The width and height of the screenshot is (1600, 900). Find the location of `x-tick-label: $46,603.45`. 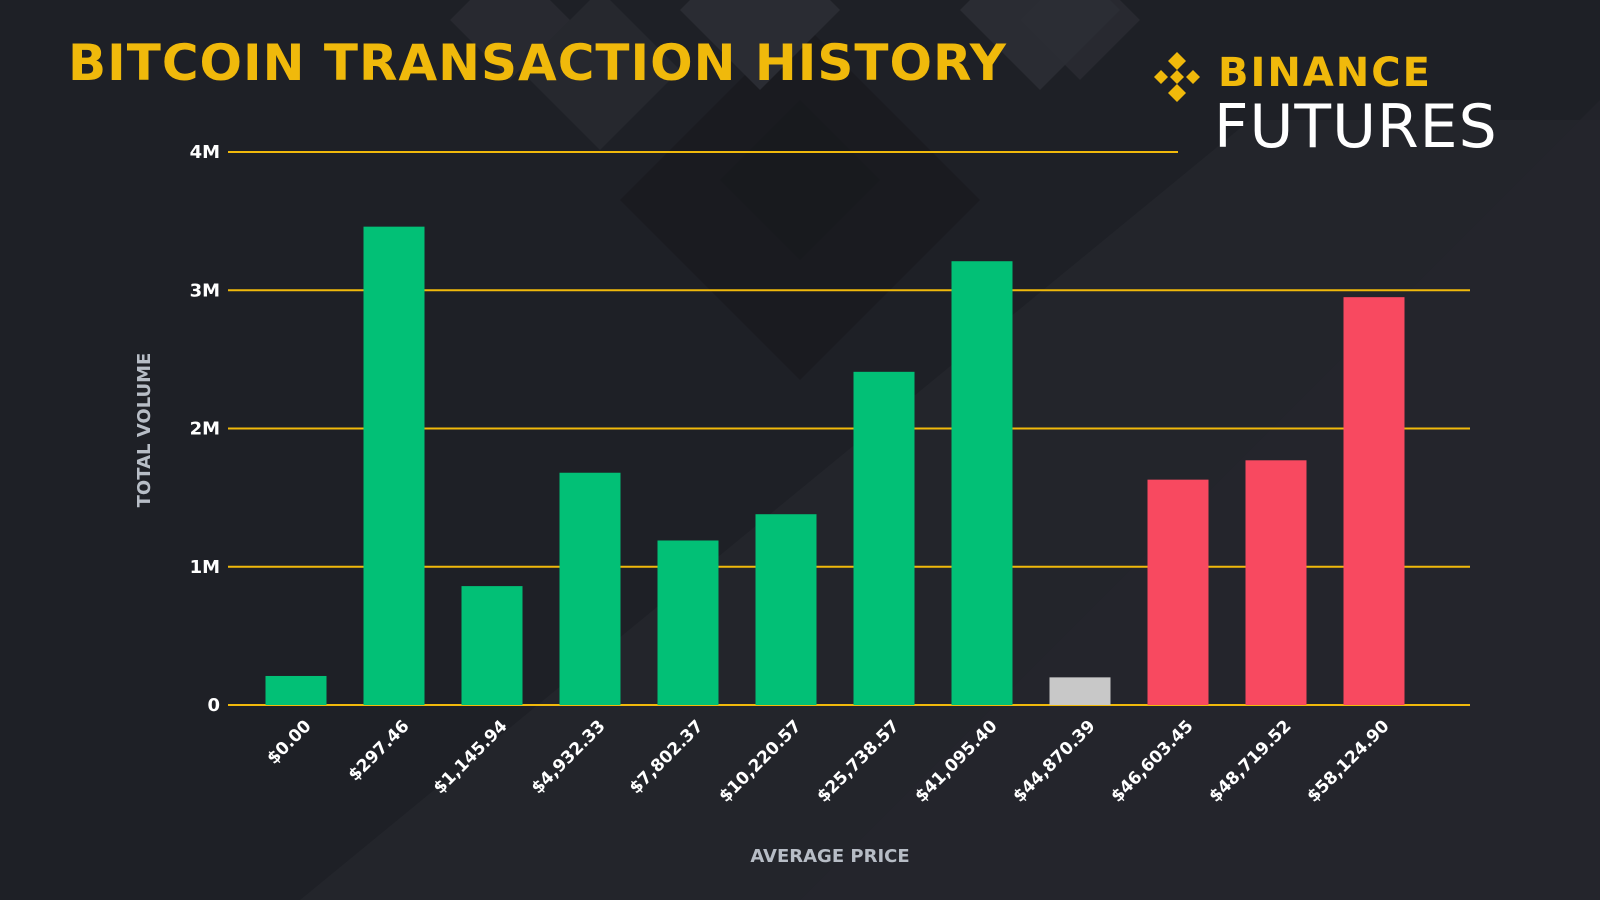

x-tick-label: $46,603.45 is located at coordinates (1152, 761).